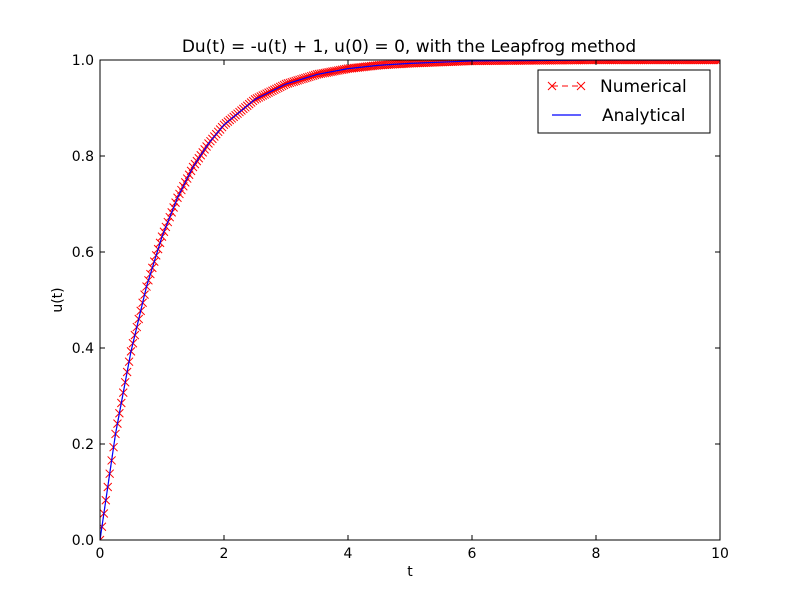  I want to click on y-tick-label: 0.0, so click(83, 541).